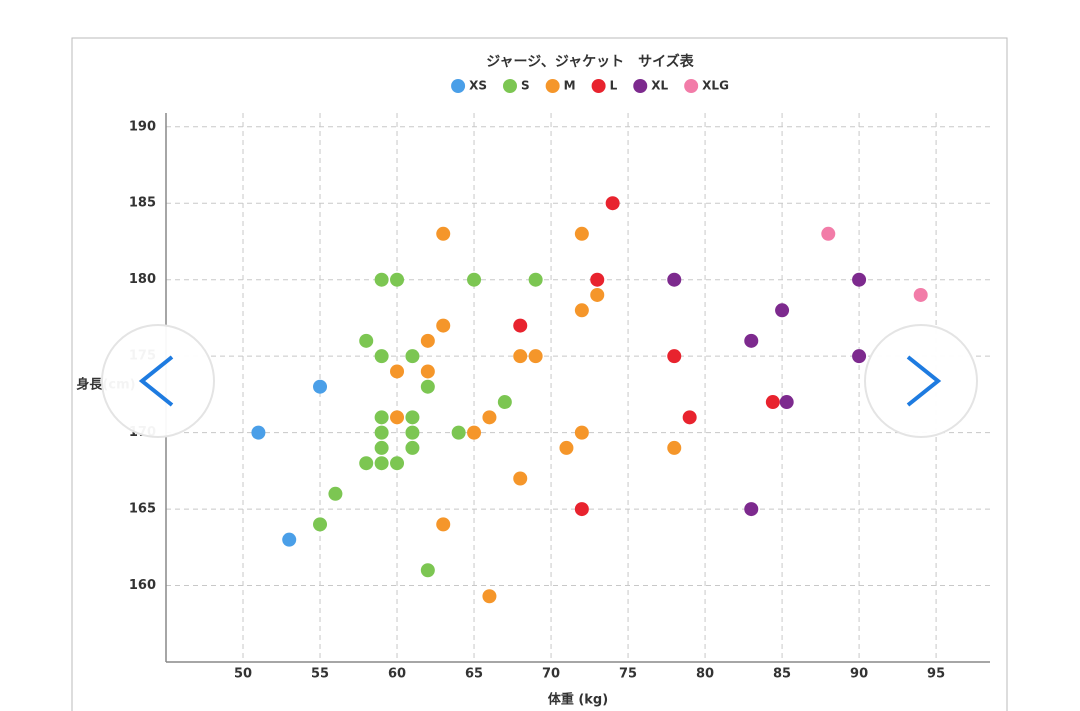 Image resolution: width=1080 pixels, height=711 pixels. I want to click on next-button-bg, so click(921, 381).